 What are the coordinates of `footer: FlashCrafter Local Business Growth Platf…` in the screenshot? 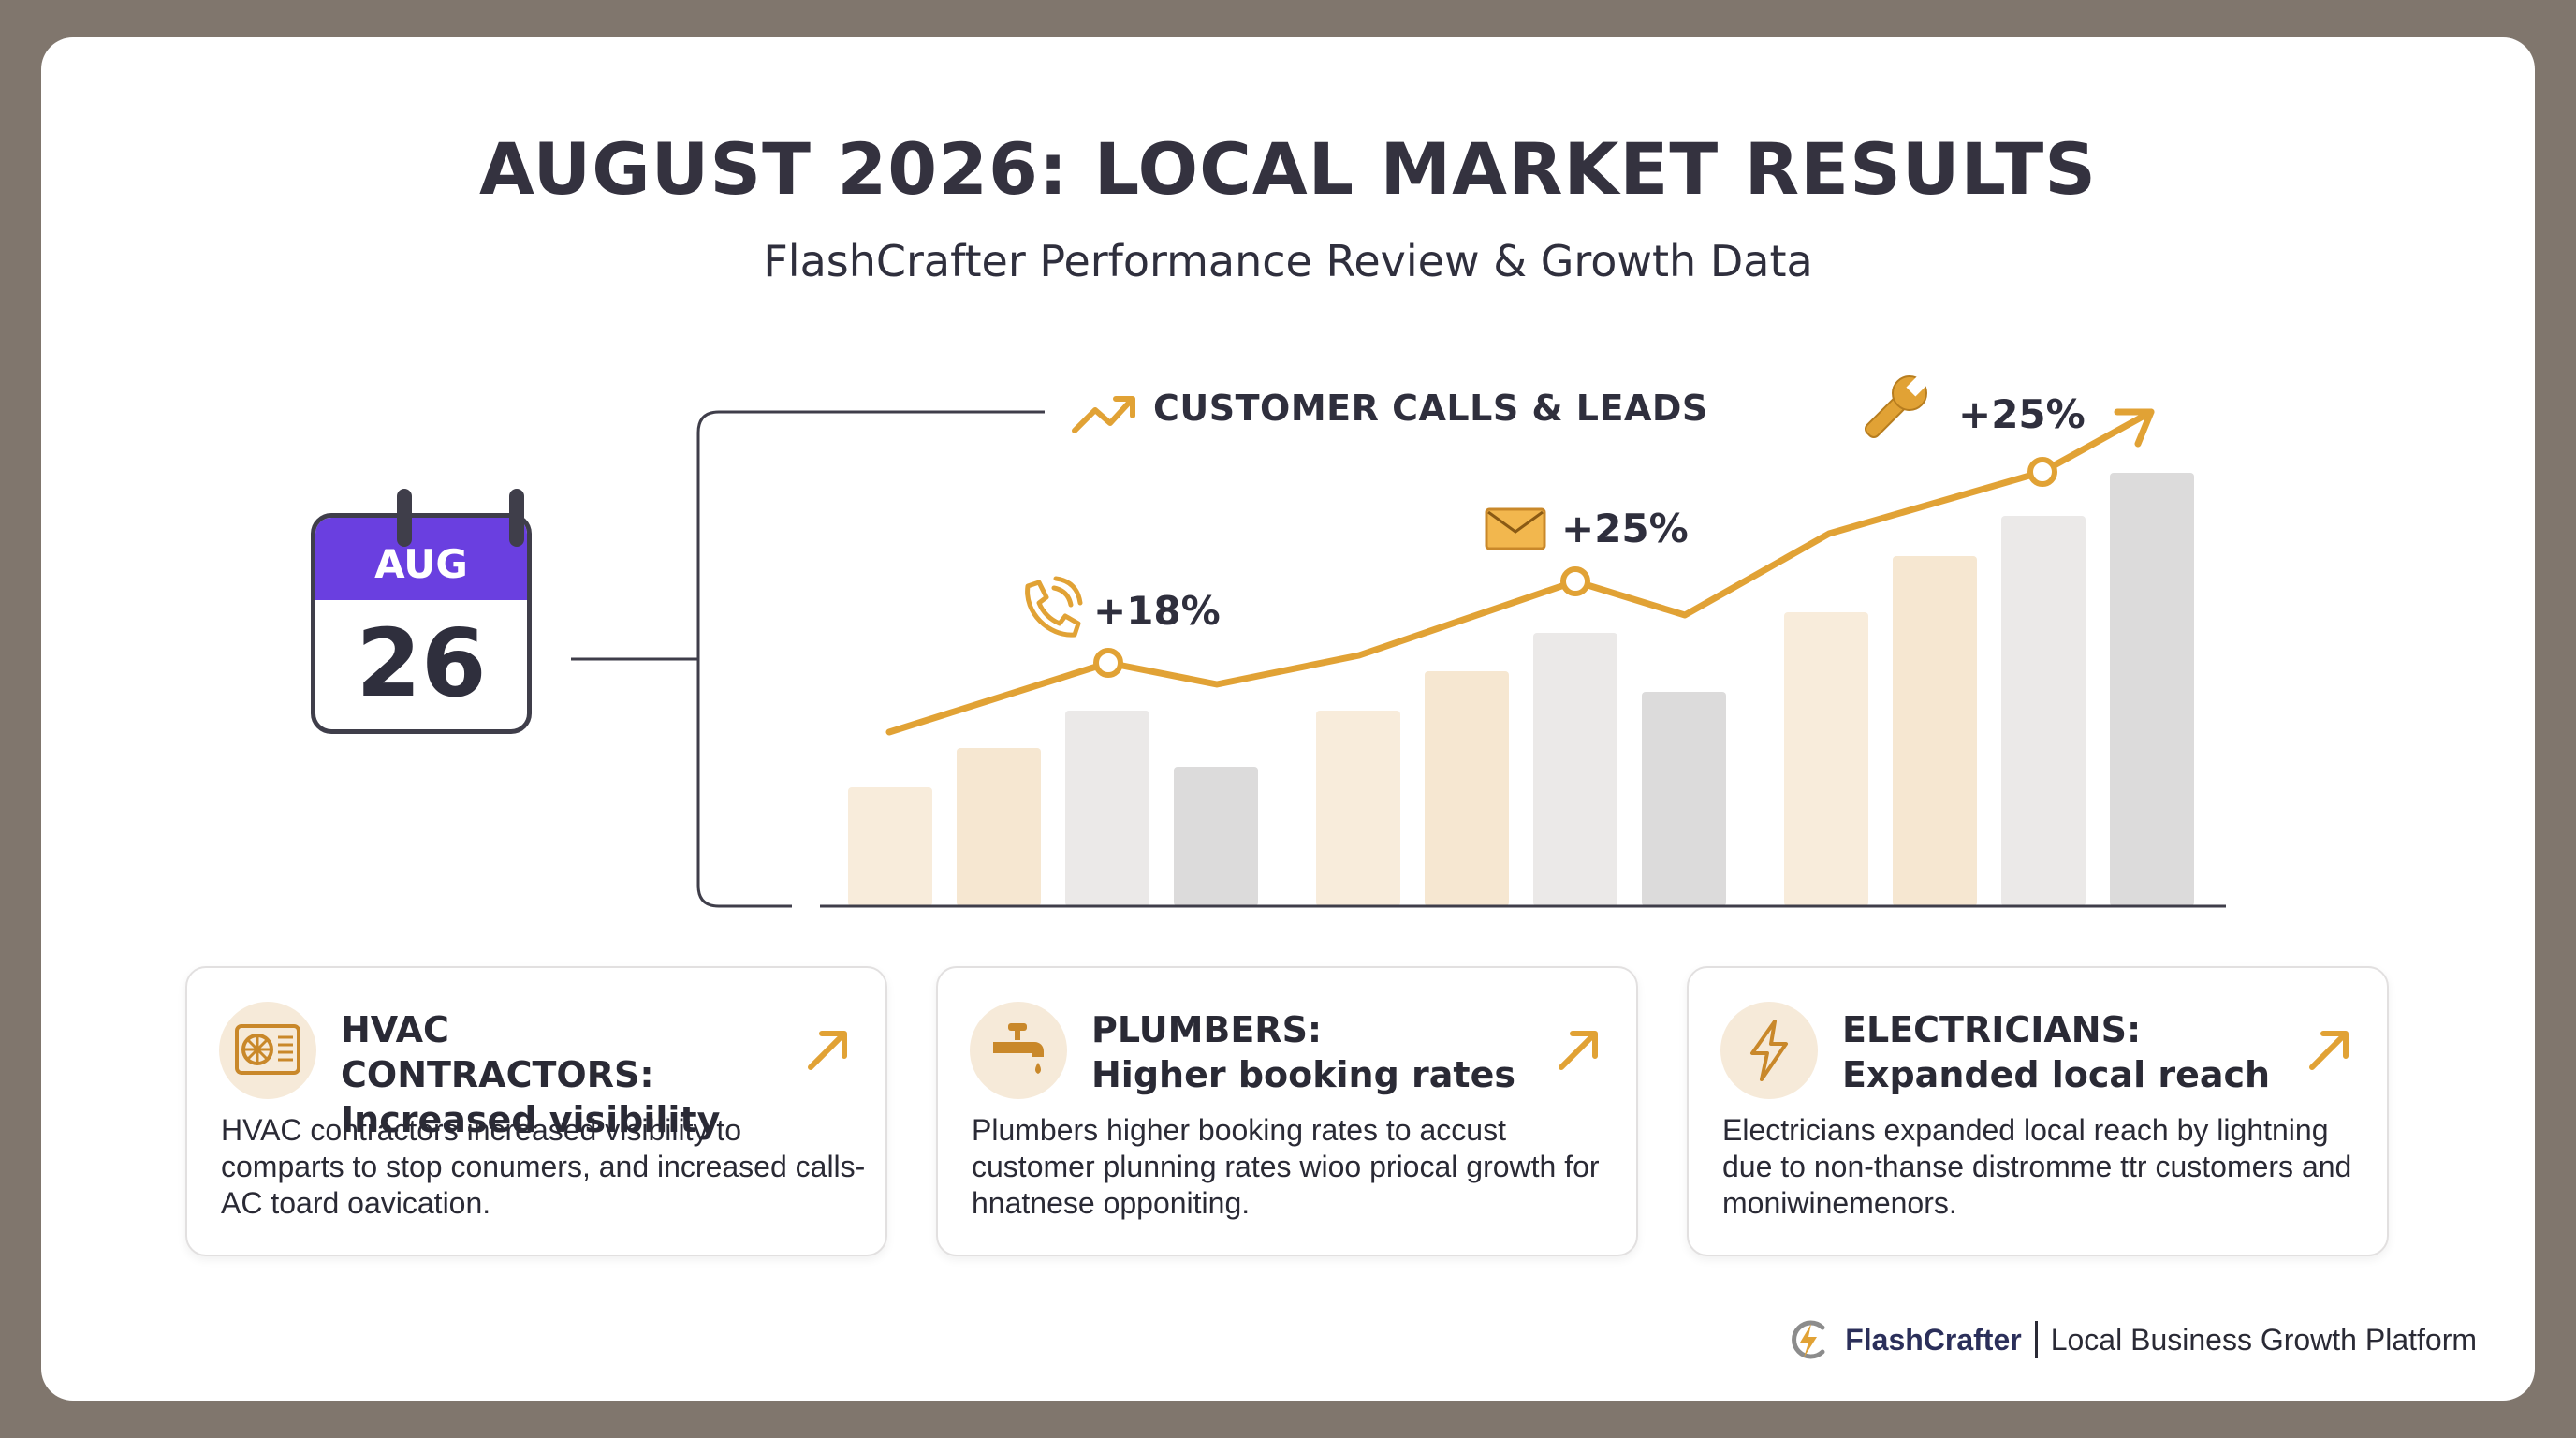 It's located at (2131, 1339).